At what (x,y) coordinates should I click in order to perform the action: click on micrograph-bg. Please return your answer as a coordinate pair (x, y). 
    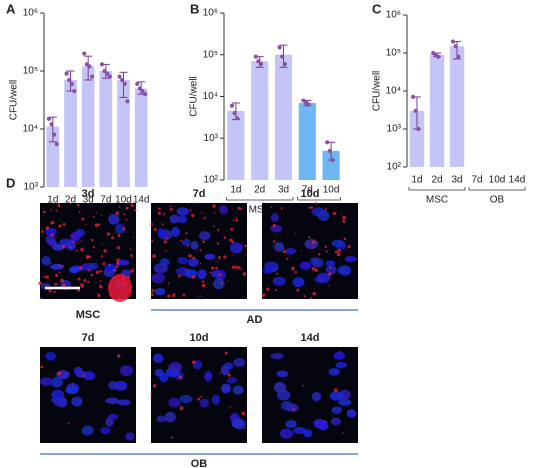
    Looking at the image, I should click on (199, 251).